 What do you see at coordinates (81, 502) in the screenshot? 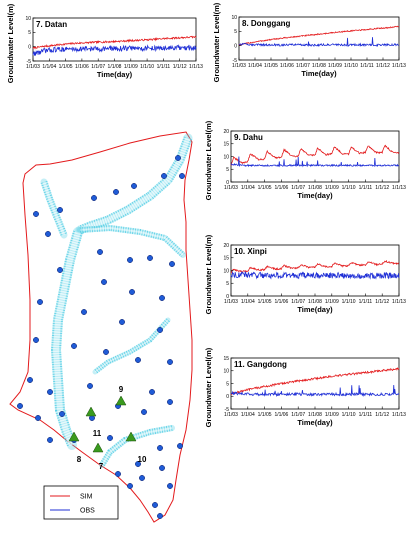
I see `legend-box` at bounding box center [81, 502].